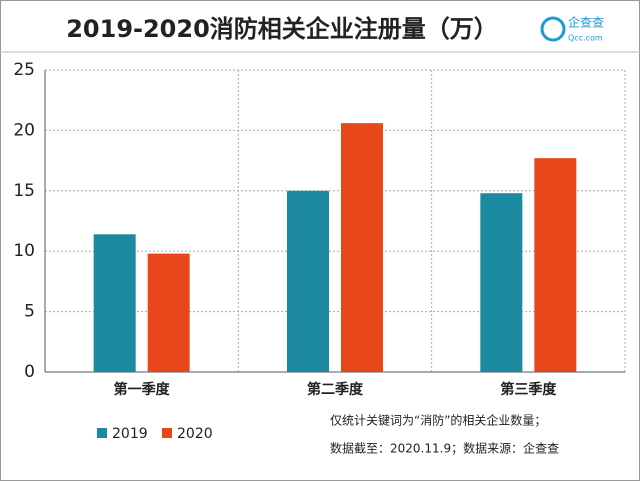 This screenshot has height=481, width=640. I want to click on x-tick-label: 第三季度, so click(528, 389).